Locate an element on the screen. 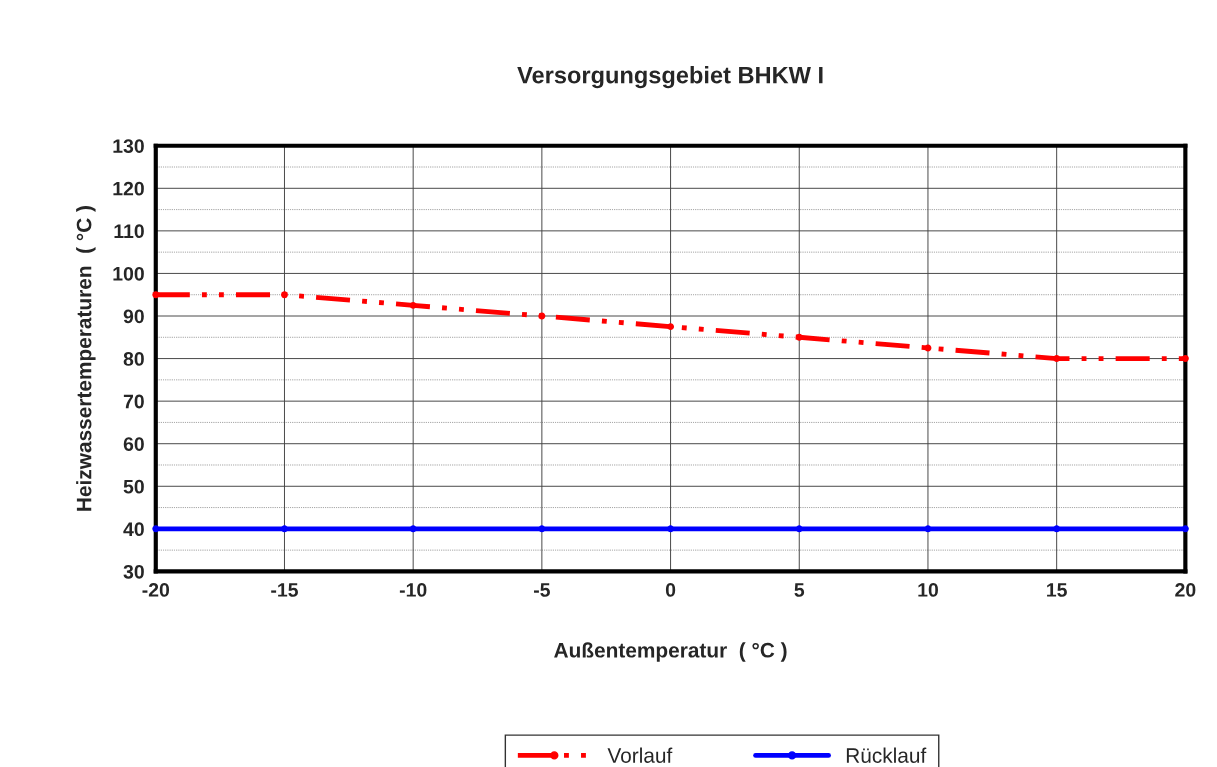 The image size is (1217, 767). y-tick-label: 60 is located at coordinates (133, 444).